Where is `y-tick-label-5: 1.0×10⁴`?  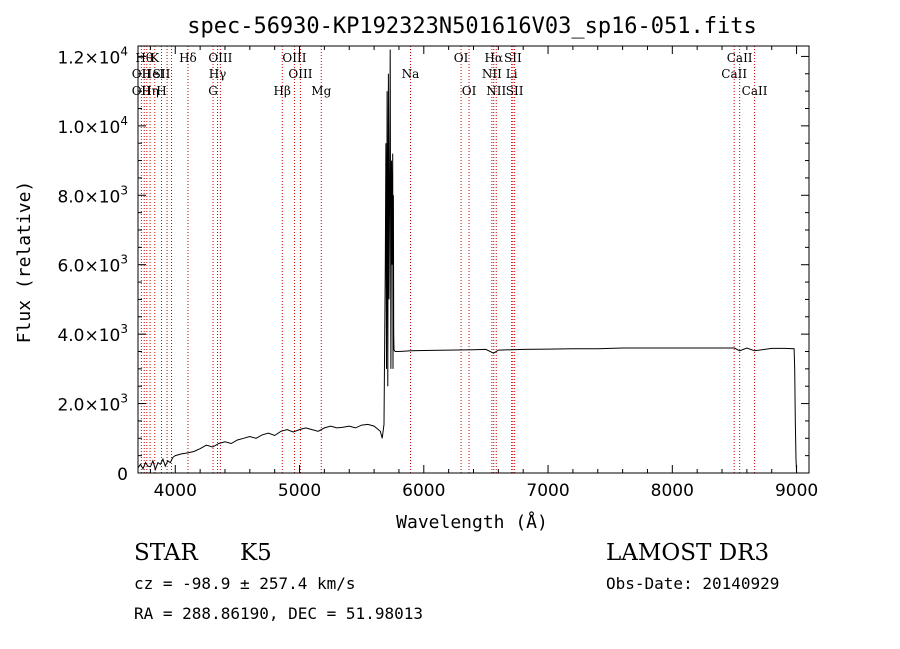 y-tick-label-5: 1.0×10⁴ is located at coordinates (92, 126).